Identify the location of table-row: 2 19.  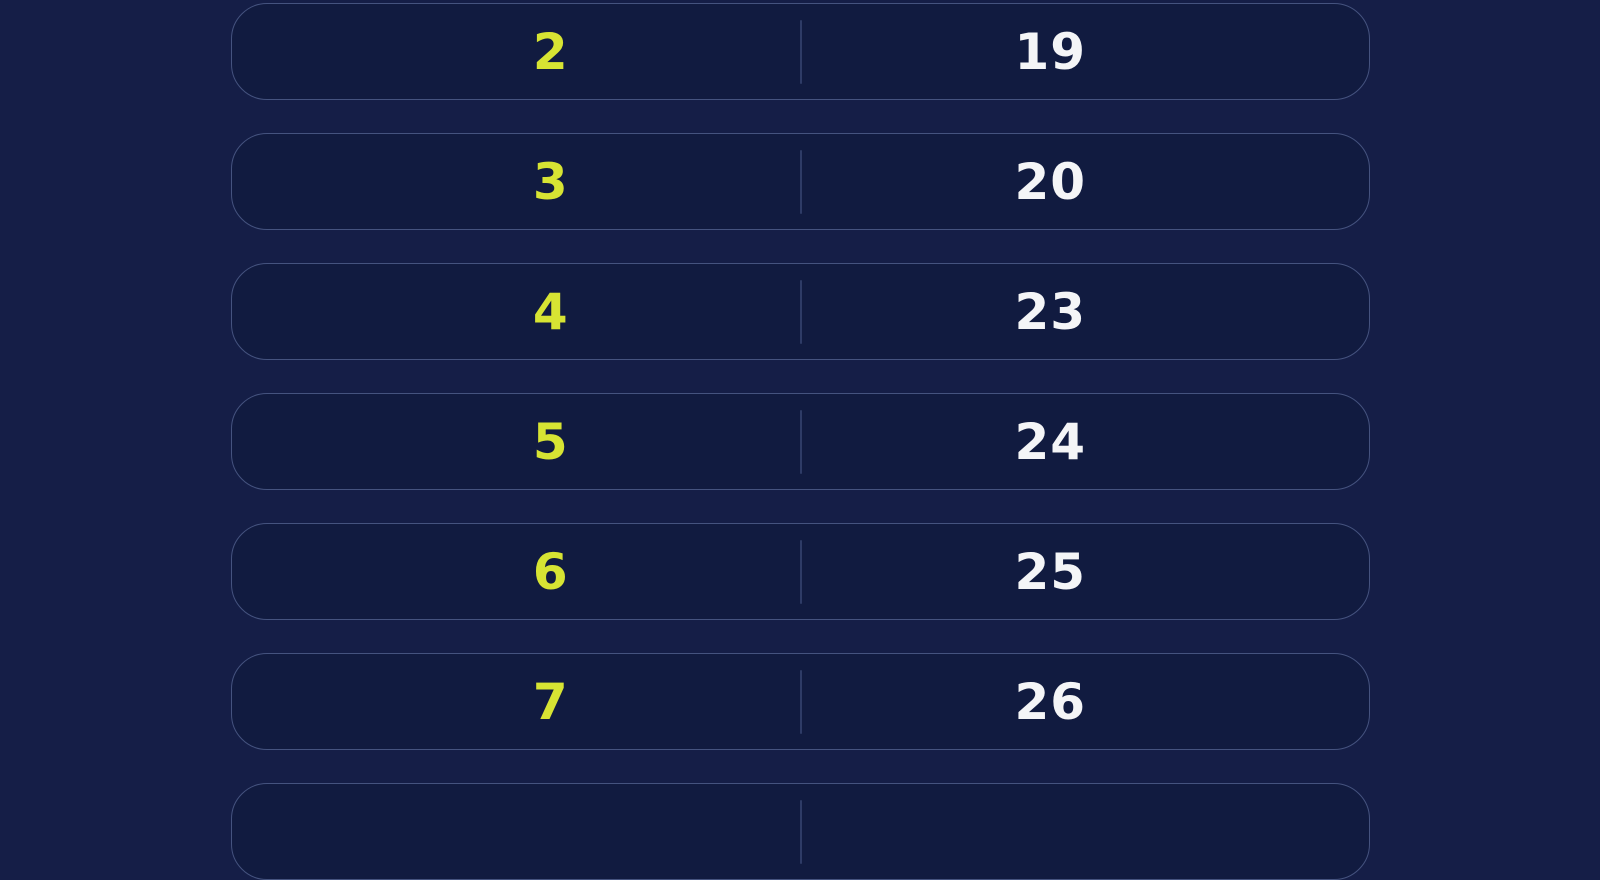
(800, 51).